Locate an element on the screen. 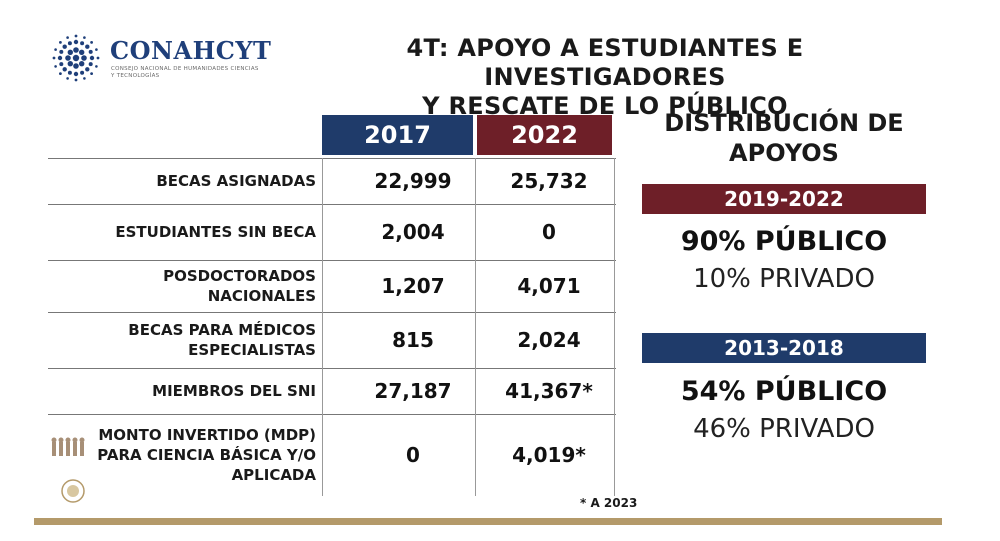  private-share-2019-2022: 10% PRIVADO is located at coordinates (784, 279).